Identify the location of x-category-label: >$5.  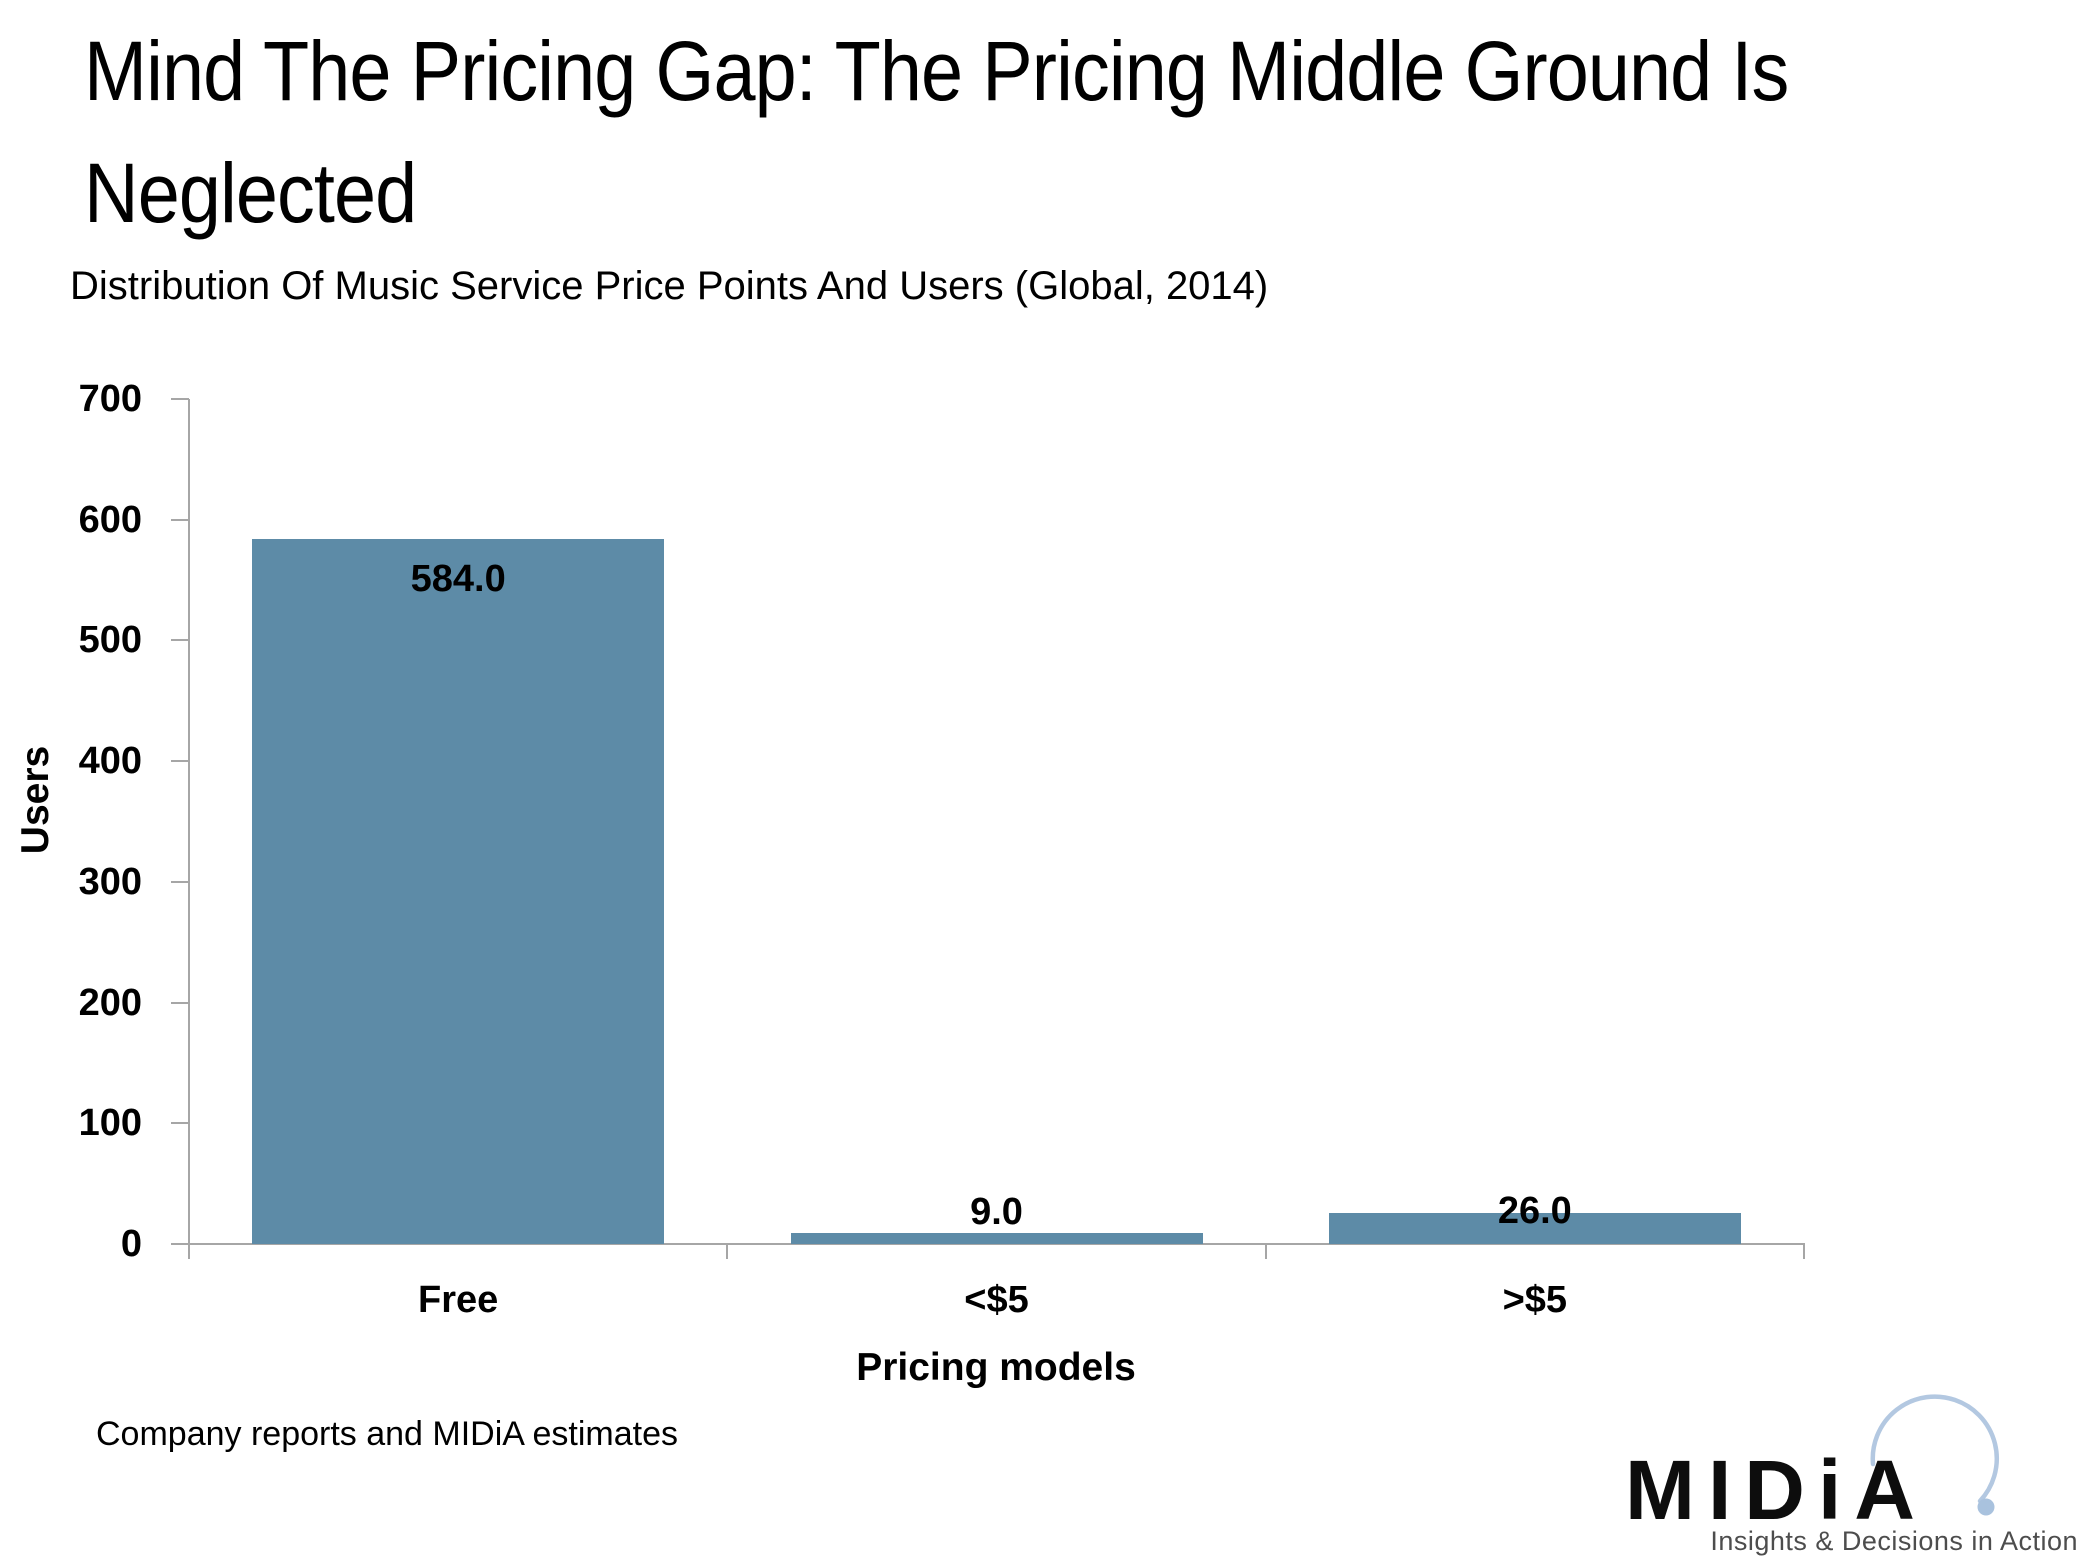
(1535, 1300).